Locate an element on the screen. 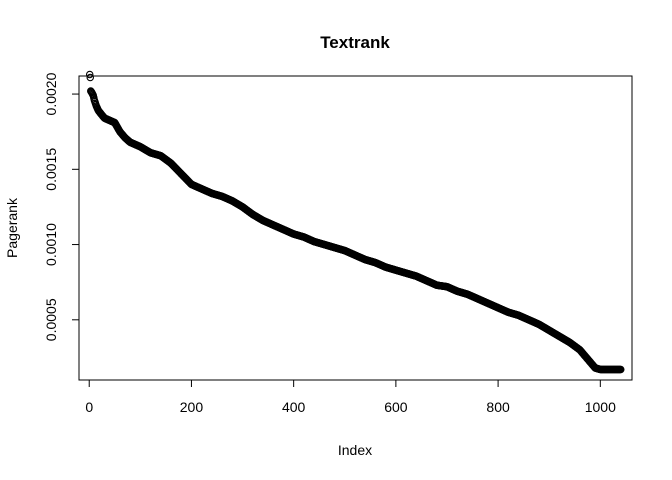 The image size is (672, 480). y-tick-label: 0.0010 is located at coordinates (51, 244).